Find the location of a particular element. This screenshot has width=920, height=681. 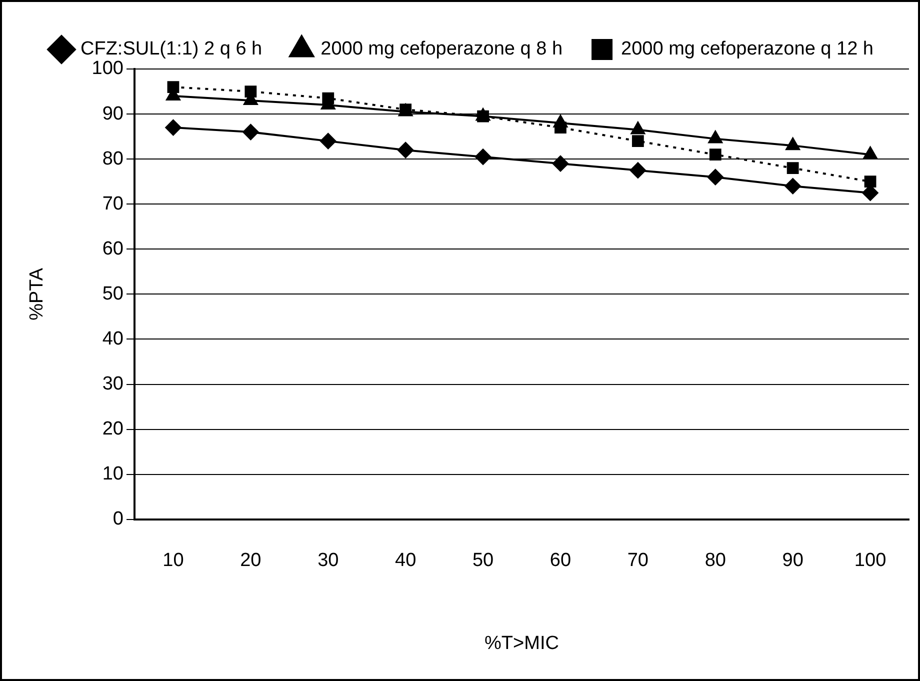

x-tick-label: 80 is located at coordinates (715, 561).